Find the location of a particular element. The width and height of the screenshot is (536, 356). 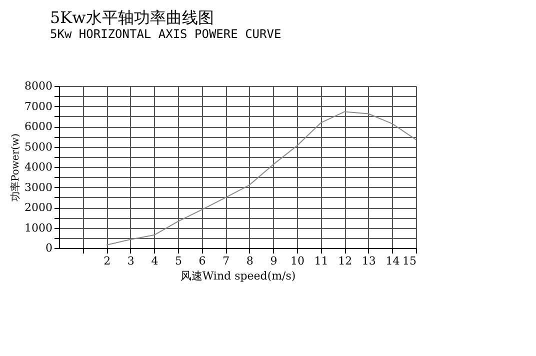

y-tick-label: 5000 is located at coordinates (38, 147).